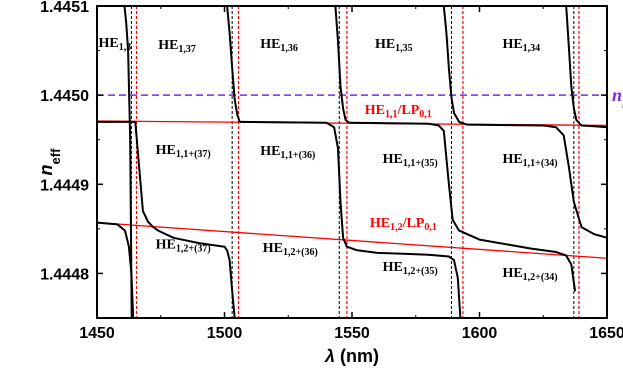  I want to click on mode-label-9: HE1,1+(34), so click(529, 160).